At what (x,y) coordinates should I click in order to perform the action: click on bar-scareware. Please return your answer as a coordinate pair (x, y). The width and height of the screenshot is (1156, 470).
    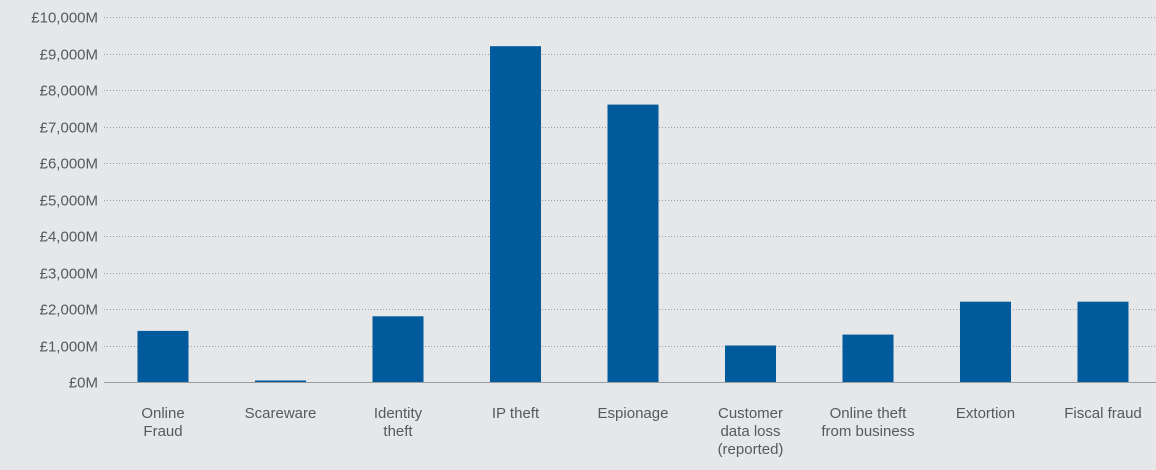
    Looking at the image, I should click on (280, 381).